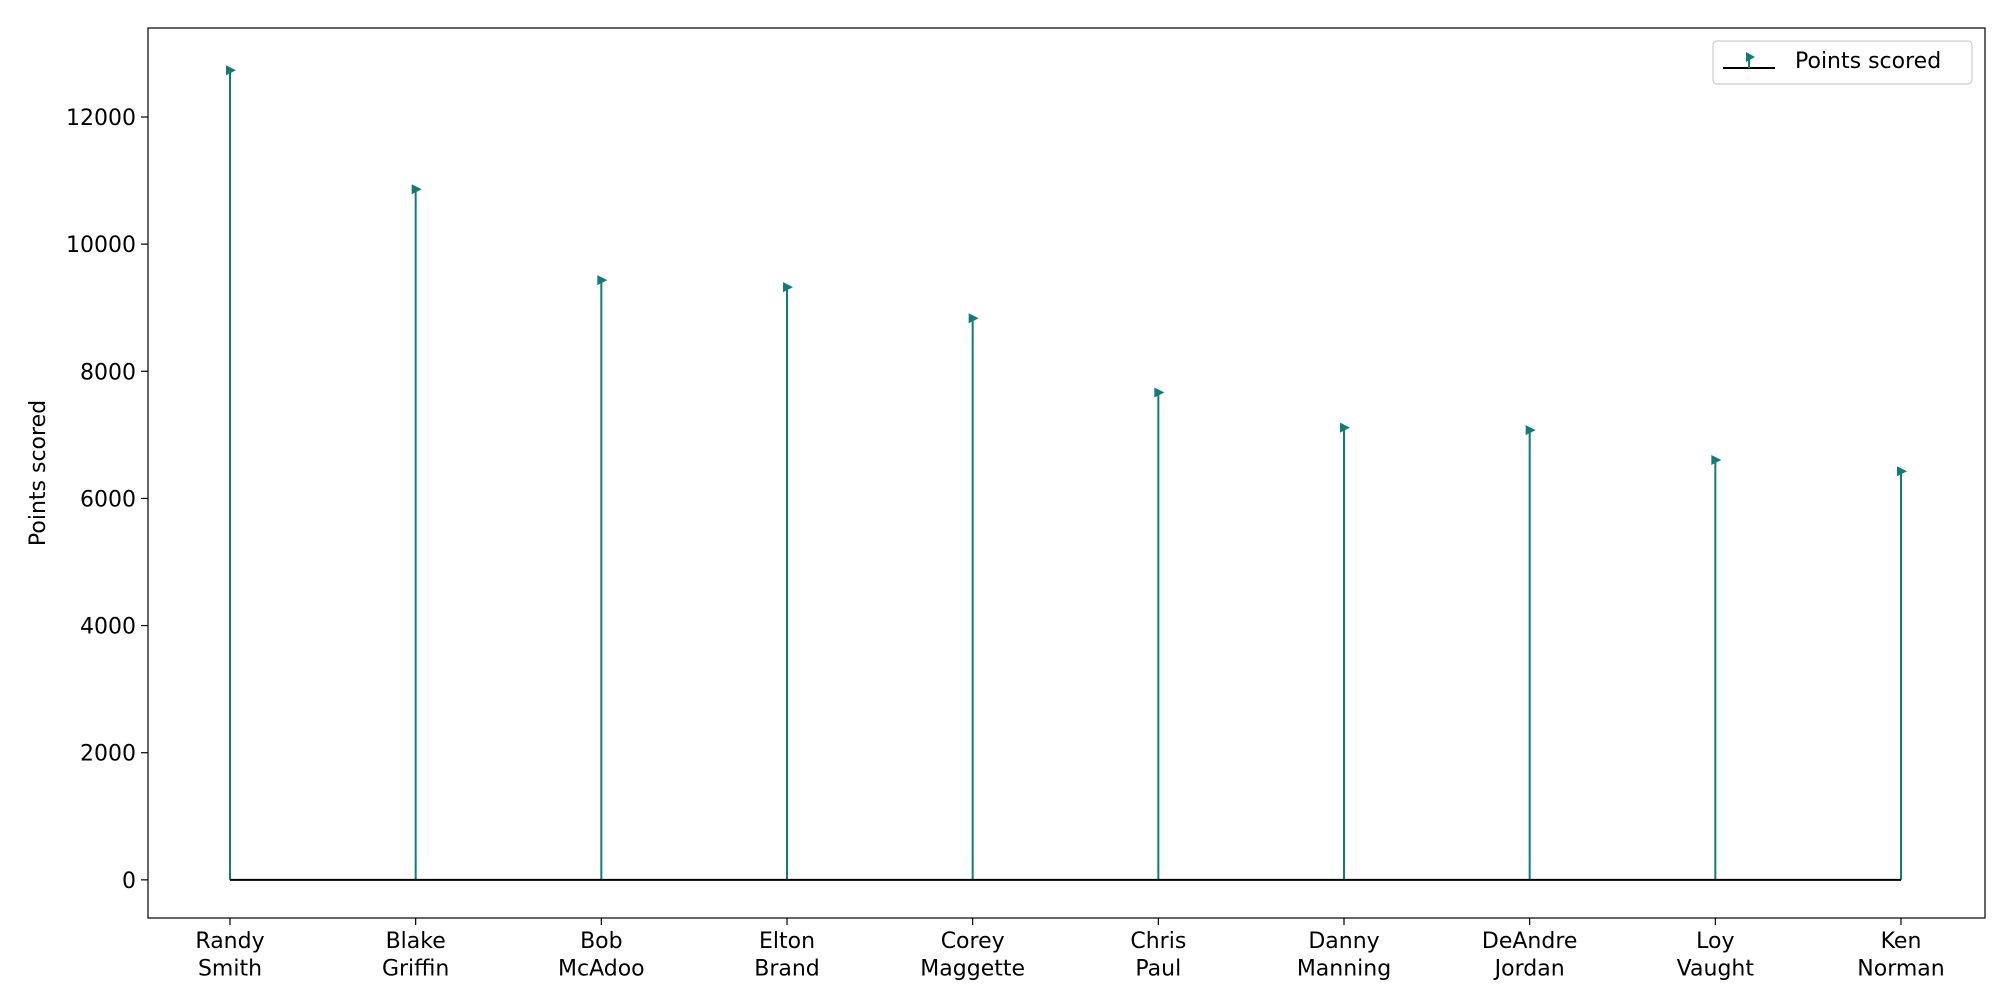  I want to click on x-tick-label: Loy Vaught, so click(1716, 955).